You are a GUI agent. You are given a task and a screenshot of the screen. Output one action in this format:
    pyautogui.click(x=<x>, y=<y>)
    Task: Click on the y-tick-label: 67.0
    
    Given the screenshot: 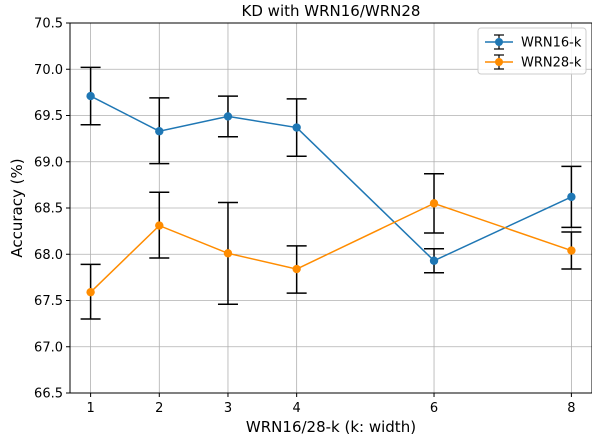 What is the action you would take?
    pyautogui.click(x=48, y=347)
    